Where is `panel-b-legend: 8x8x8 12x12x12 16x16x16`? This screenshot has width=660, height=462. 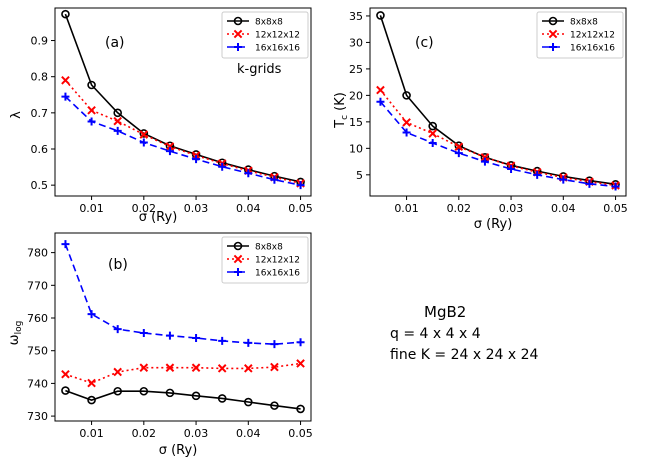
panel-b-legend: 8x8x8 12x12x12 16x16x16 is located at coordinates (265, 260).